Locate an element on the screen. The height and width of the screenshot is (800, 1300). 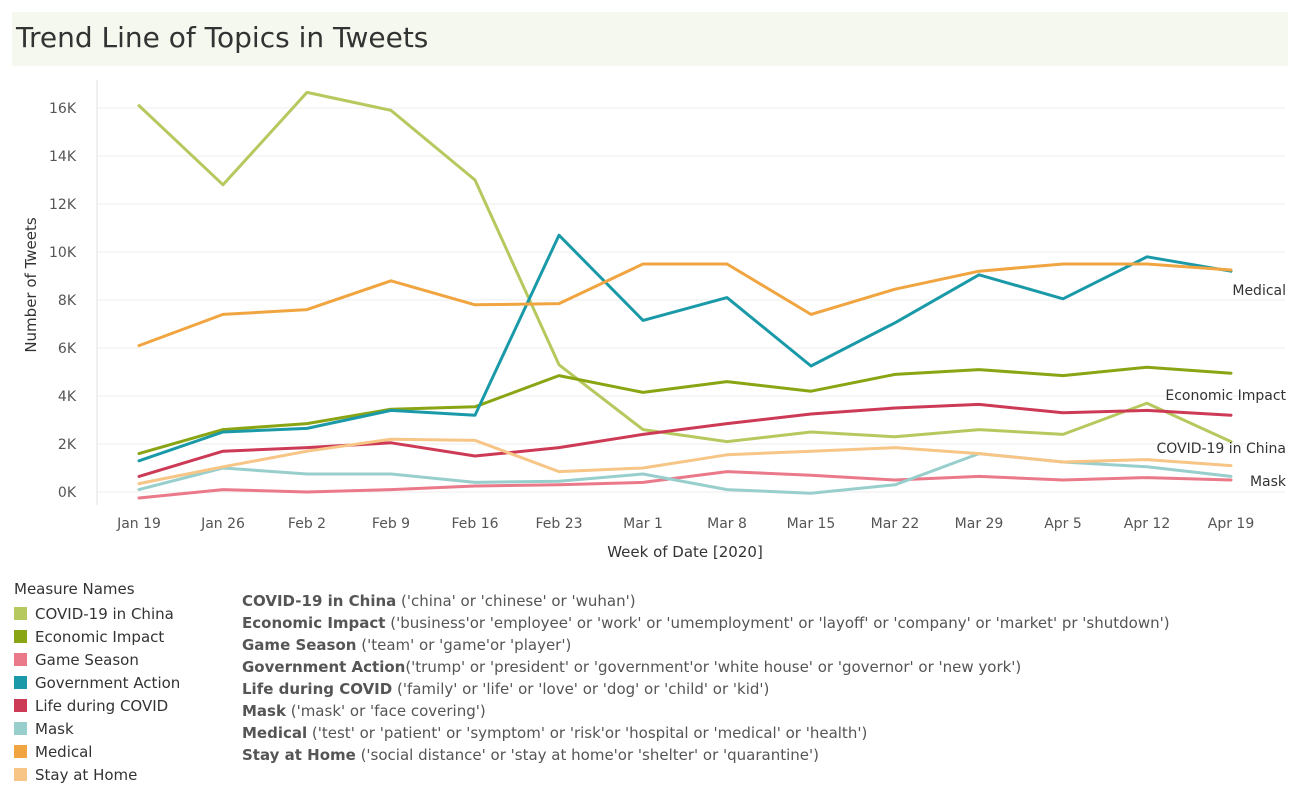
legend-item: Government Action is located at coordinates (97, 682).